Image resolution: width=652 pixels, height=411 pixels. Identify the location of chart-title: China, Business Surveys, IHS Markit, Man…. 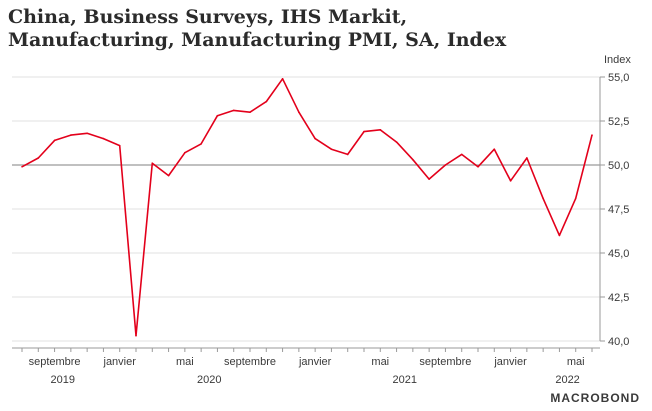
(257, 28).